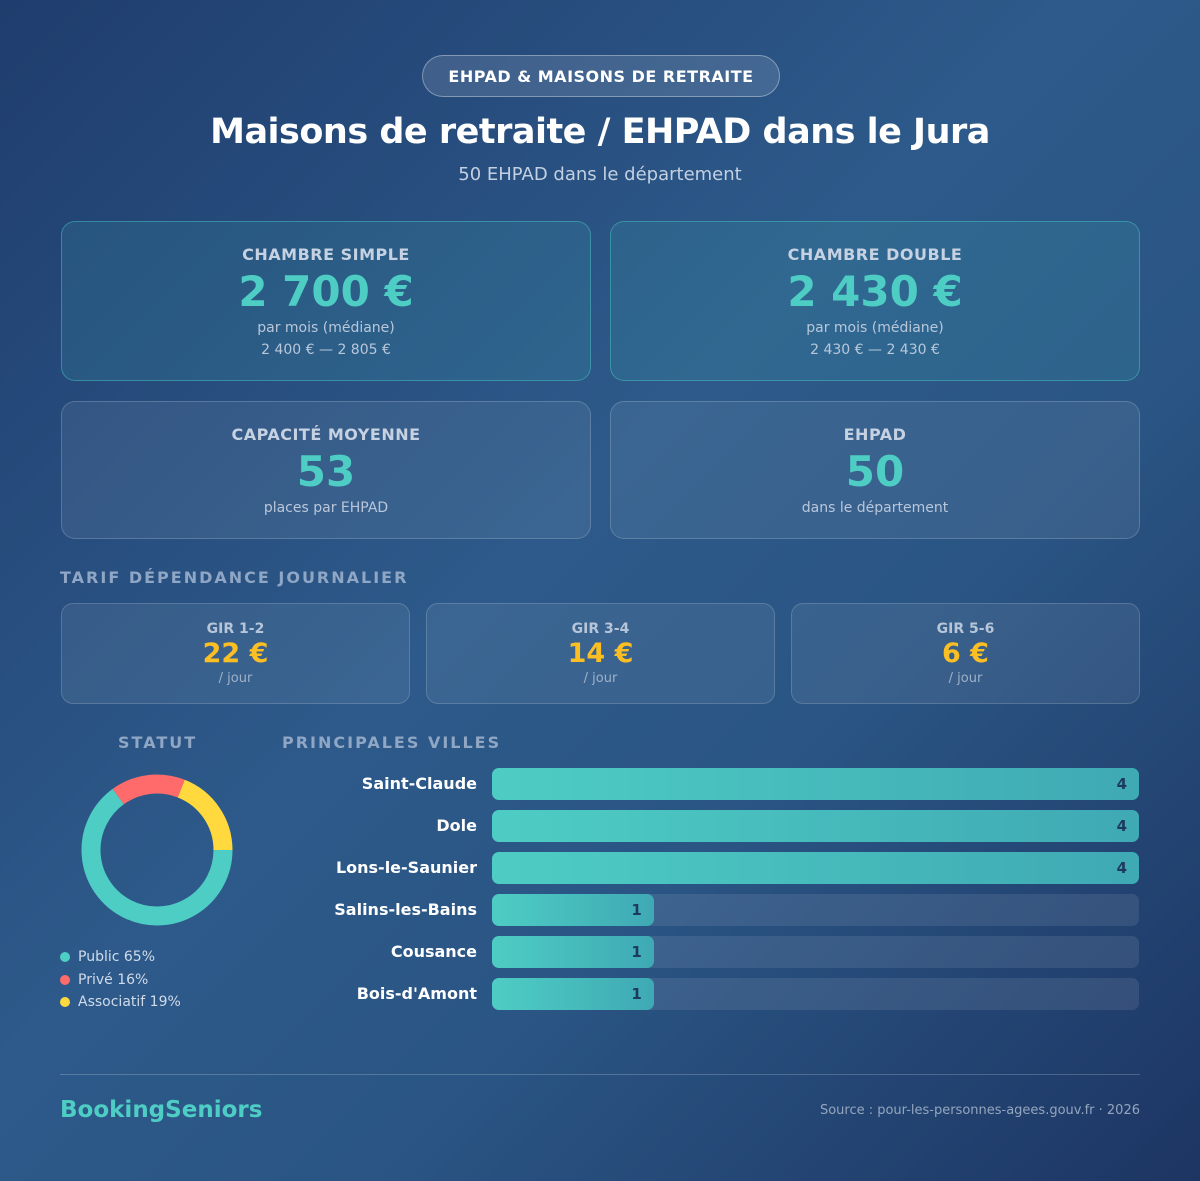 The width and height of the screenshot is (1200, 1181). I want to click on gir-card: GIR 1-2 22 € / jour, so click(235, 653).